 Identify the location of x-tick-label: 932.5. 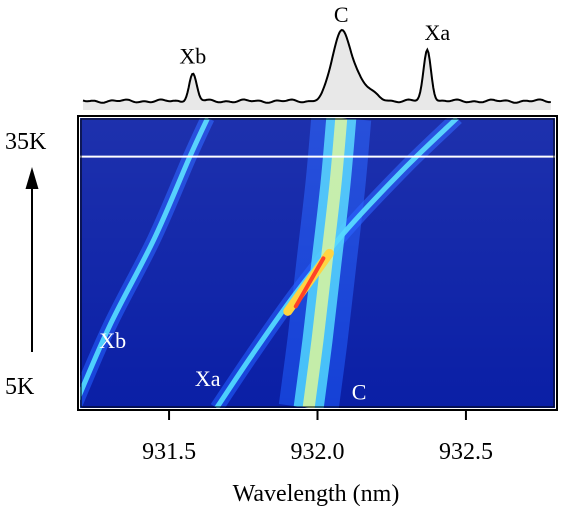
(466, 452).